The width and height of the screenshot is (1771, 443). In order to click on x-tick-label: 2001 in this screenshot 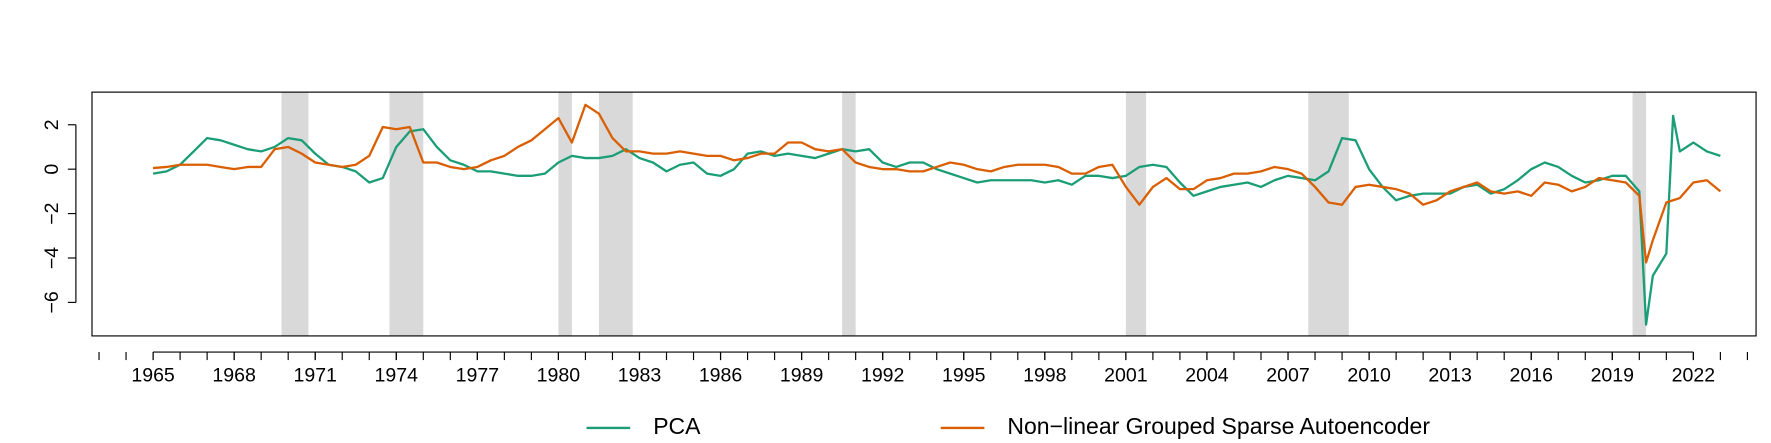, I will do `click(1125, 375)`.